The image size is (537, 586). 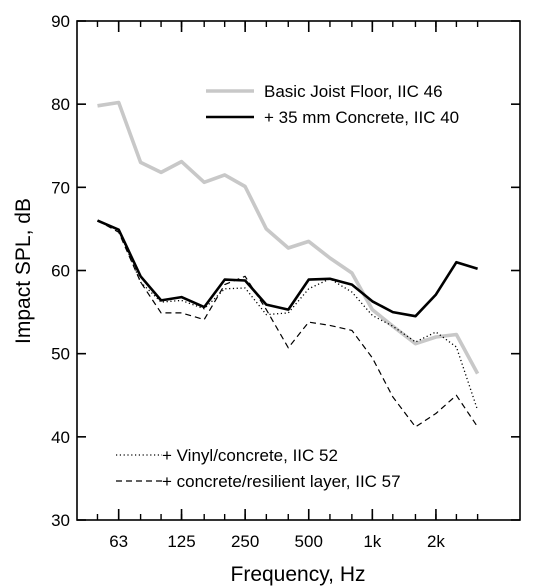 What do you see at coordinates (245, 541) in the screenshot?
I see `x-tick-label: 250` at bounding box center [245, 541].